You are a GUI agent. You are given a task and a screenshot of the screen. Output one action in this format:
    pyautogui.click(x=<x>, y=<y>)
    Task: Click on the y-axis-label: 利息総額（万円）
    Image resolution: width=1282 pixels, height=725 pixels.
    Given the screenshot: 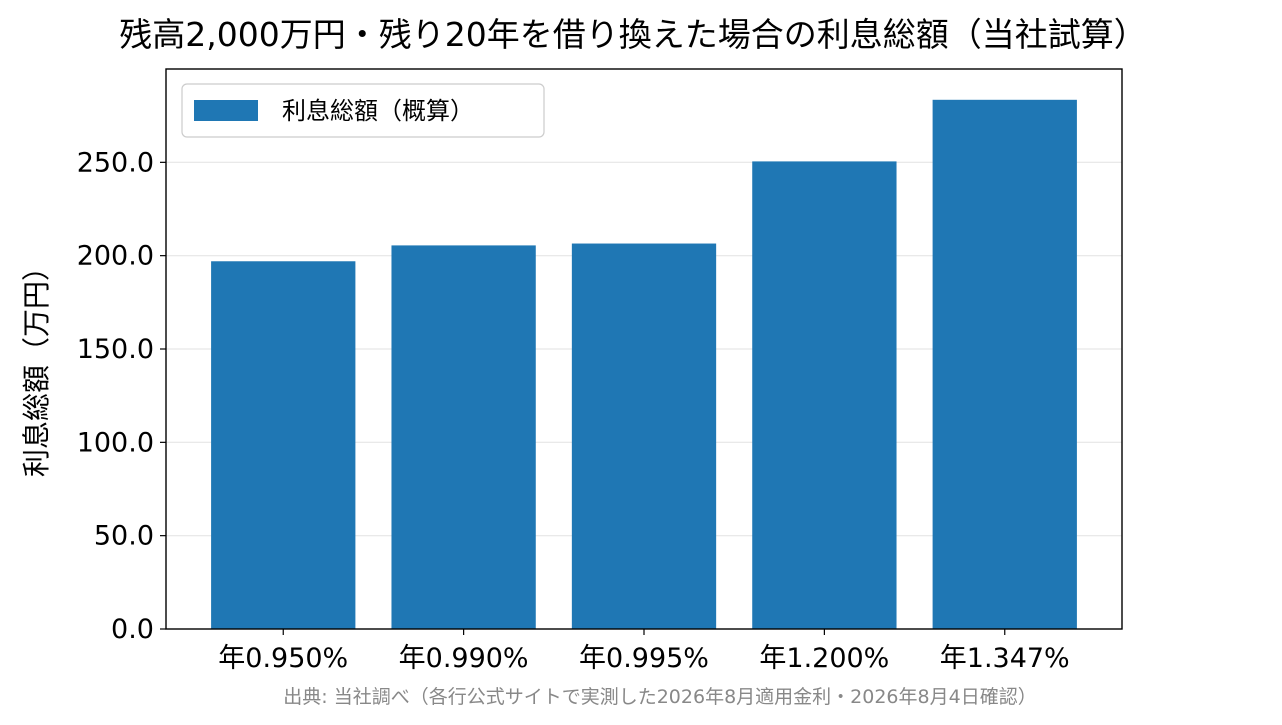 What is the action you would take?
    pyautogui.click(x=36, y=365)
    